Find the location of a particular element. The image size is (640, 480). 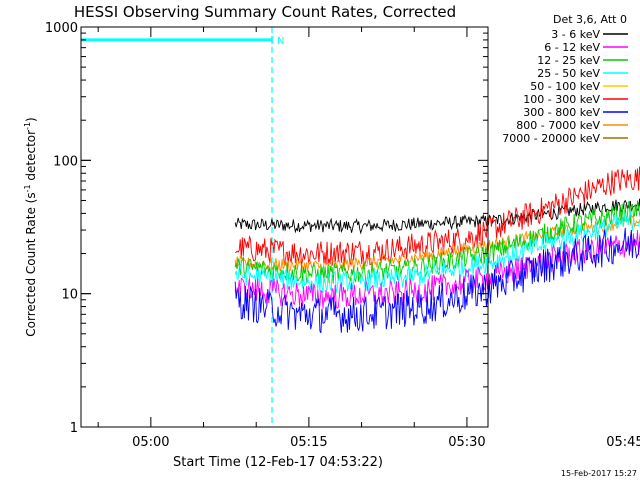

y-axis-label: Corrected Count Rate (s-1 detector-1) is located at coordinates (30, 226).